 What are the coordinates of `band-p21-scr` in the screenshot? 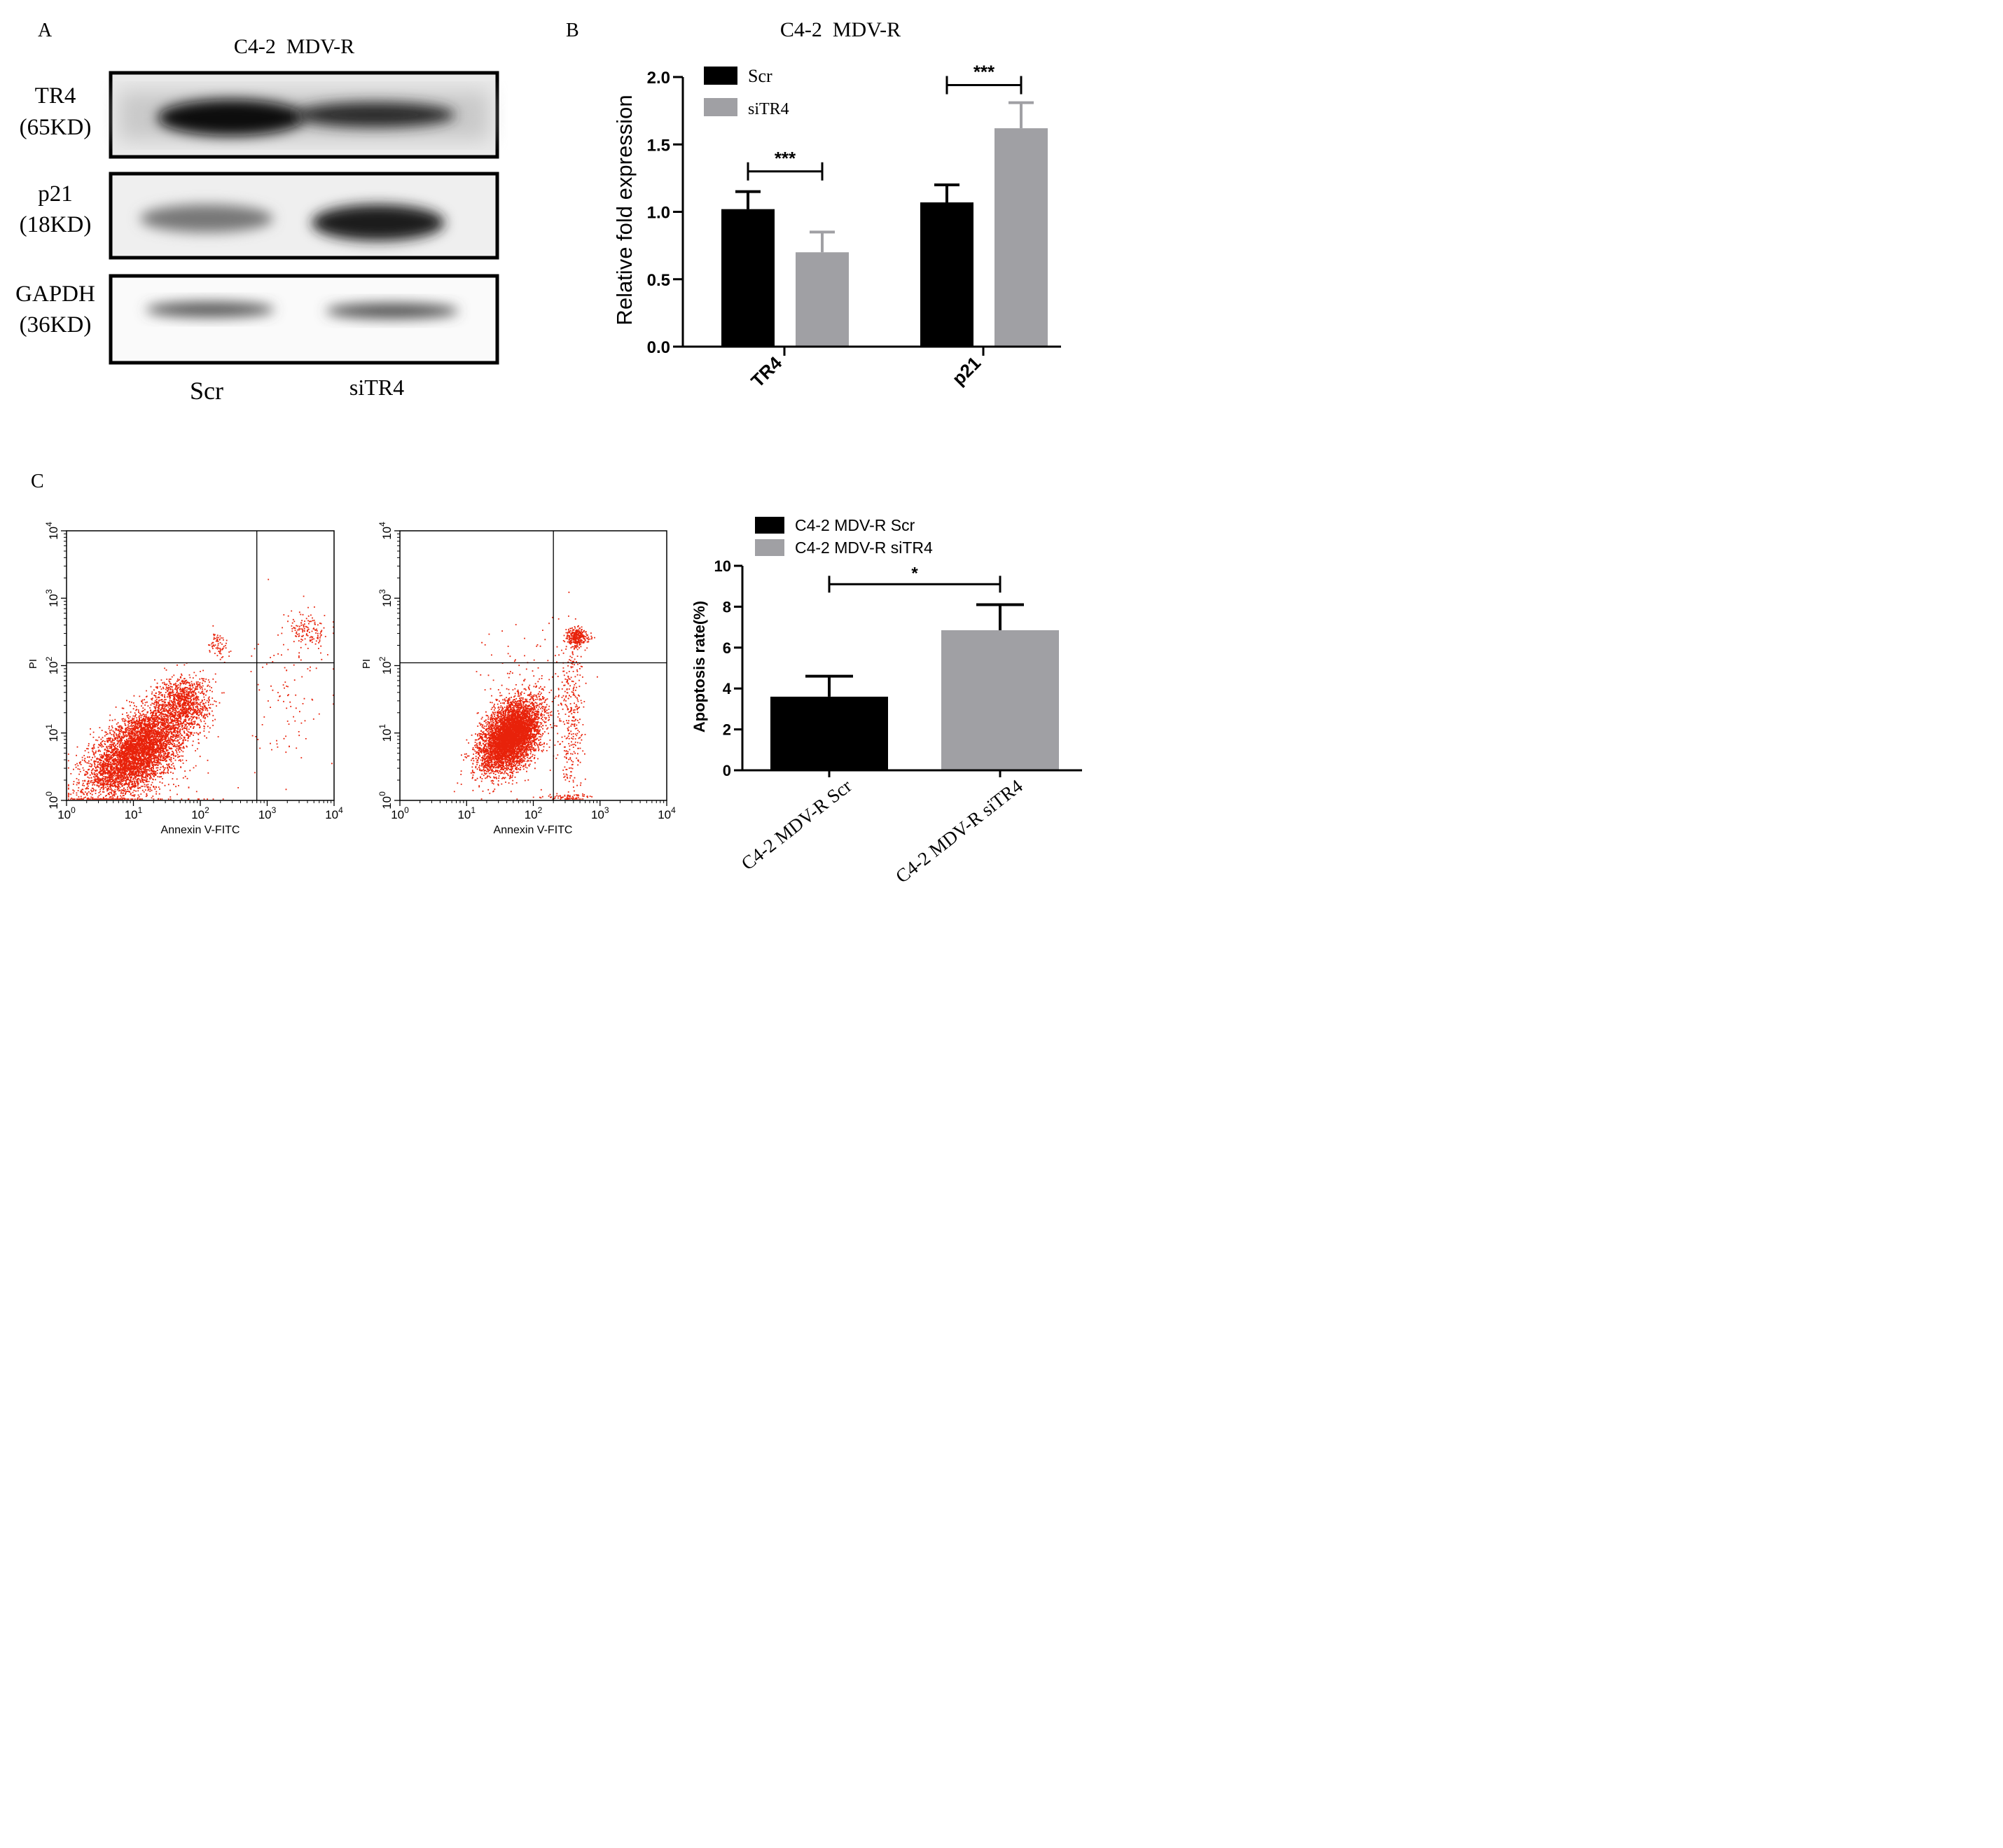 It's located at (206, 218).